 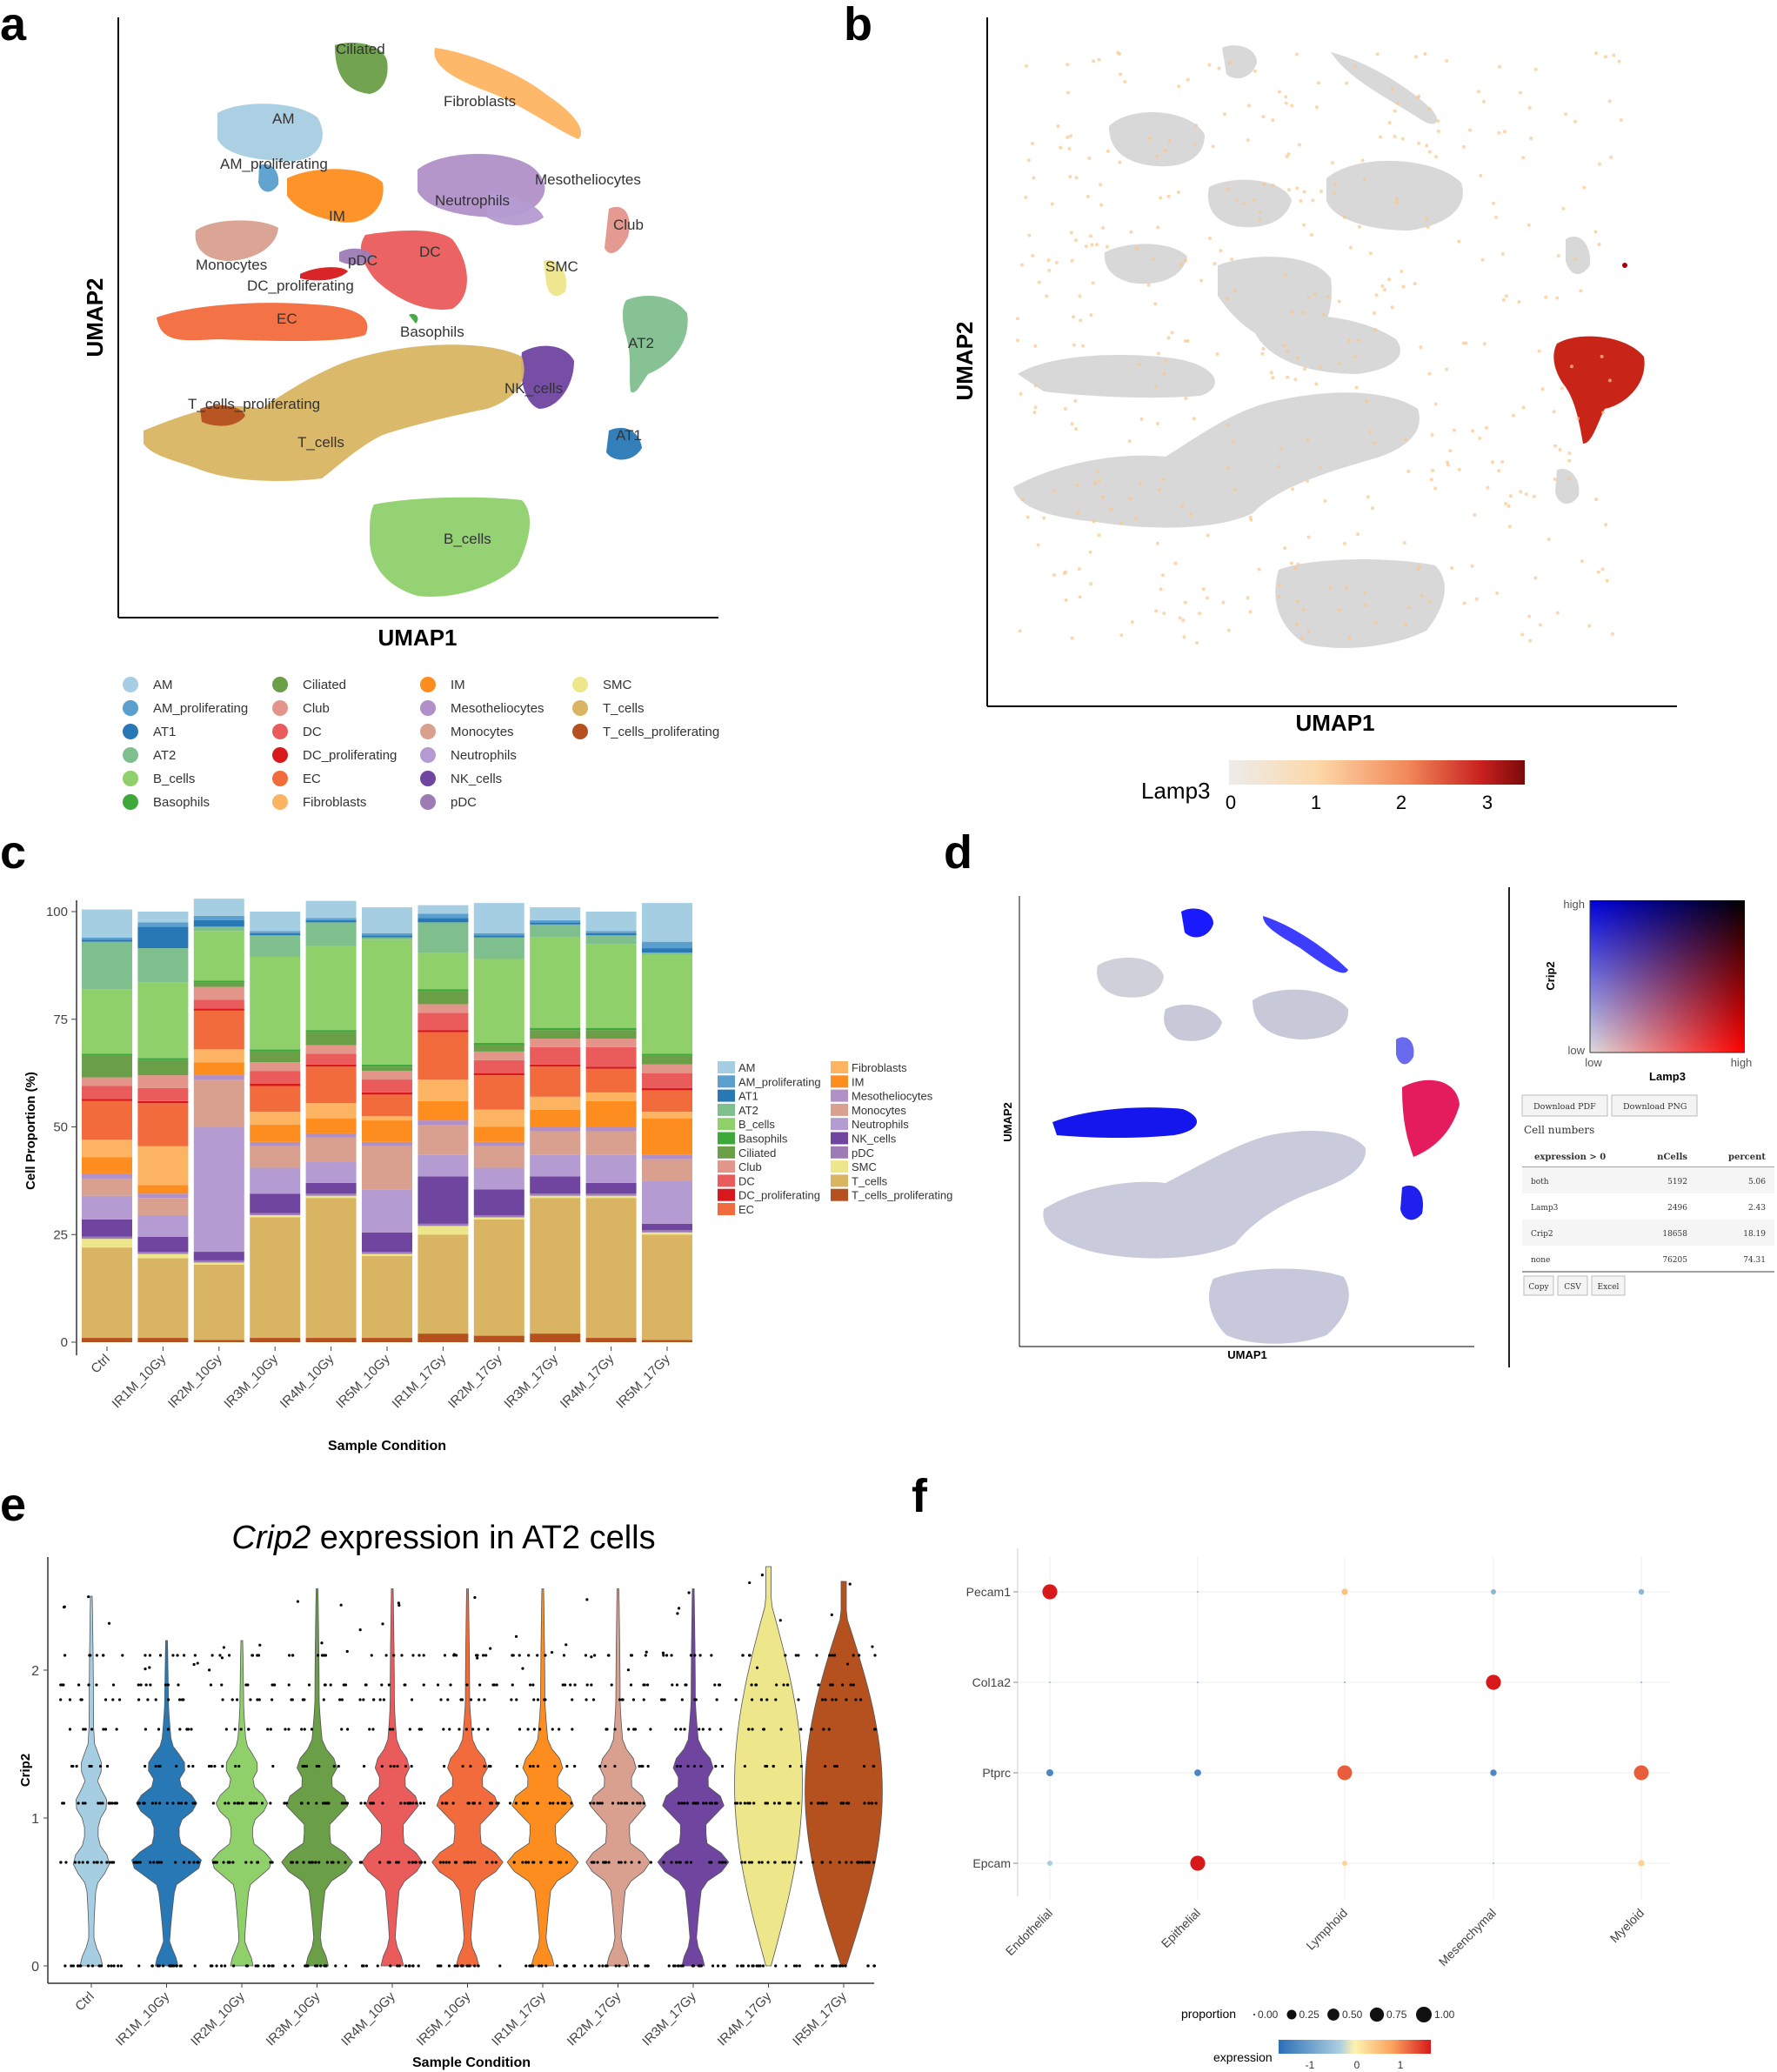 I want to click on lamp3-tick: 0, so click(x=1231, y=802).